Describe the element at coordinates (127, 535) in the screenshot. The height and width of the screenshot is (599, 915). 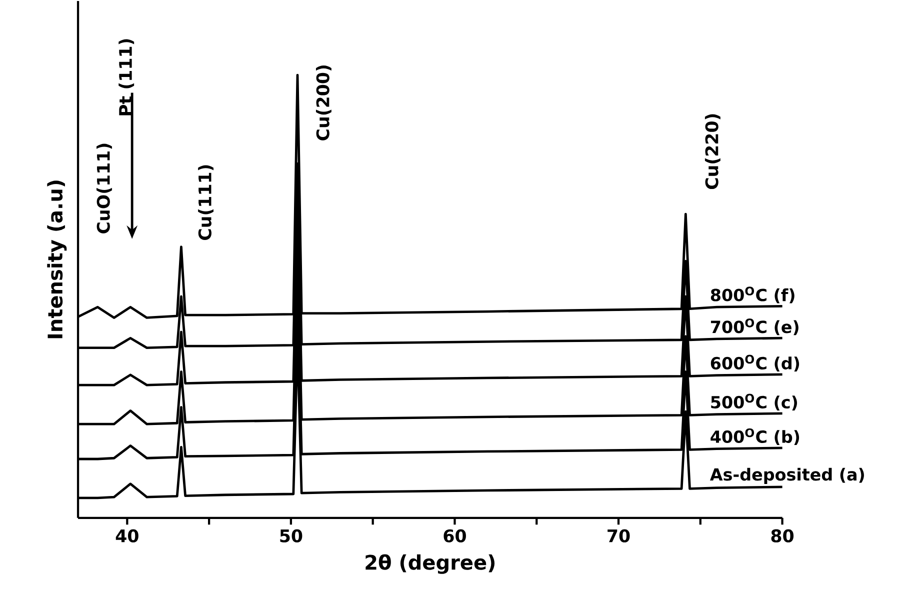
I see `x-tick-label: 40` at that location.